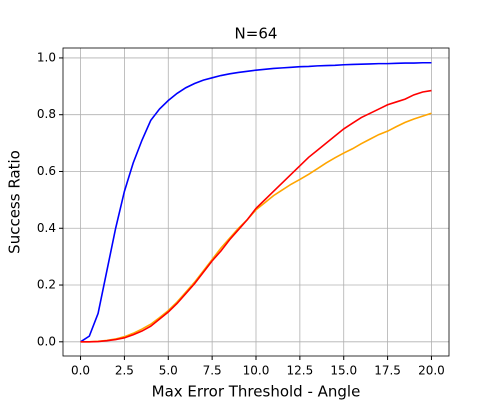 The image size is (500, 400). Describe the element at coordinates (46, 171) in the screenshot. I see `y-tick-label: 0.6` at that location.